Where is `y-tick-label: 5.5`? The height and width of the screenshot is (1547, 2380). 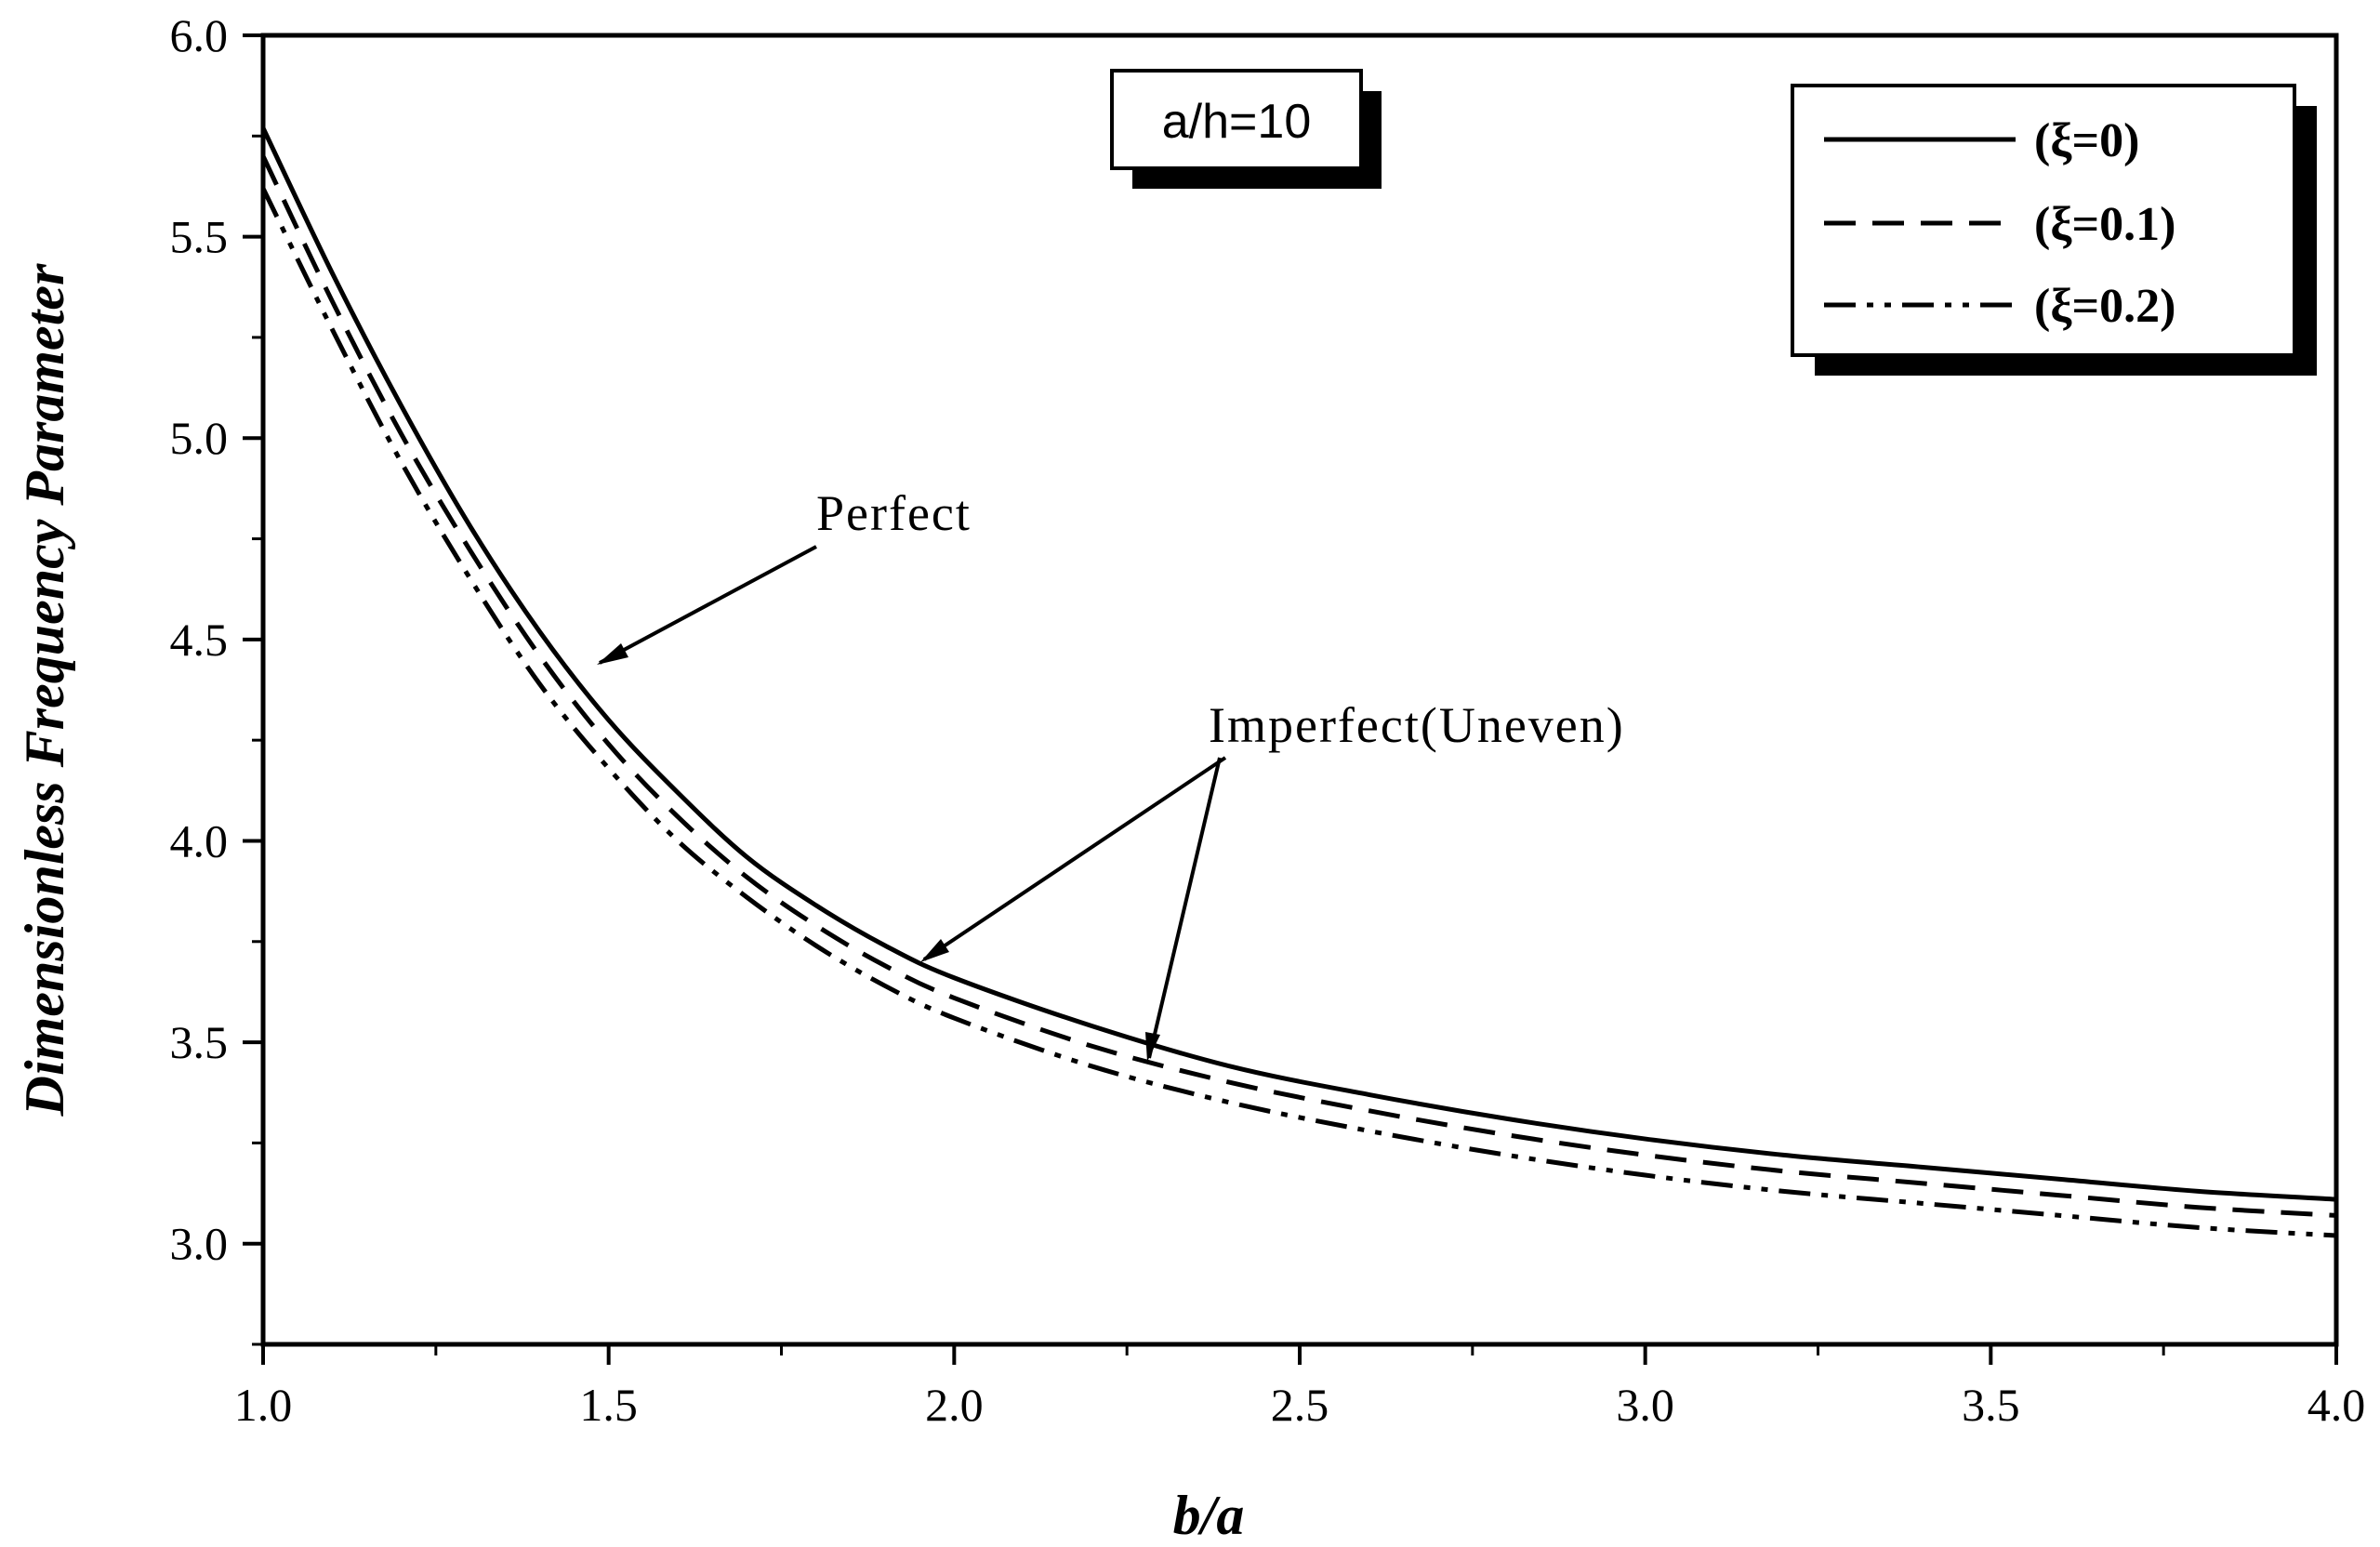
y-tick-label: 5.5 is located at coordinates (199, 237).